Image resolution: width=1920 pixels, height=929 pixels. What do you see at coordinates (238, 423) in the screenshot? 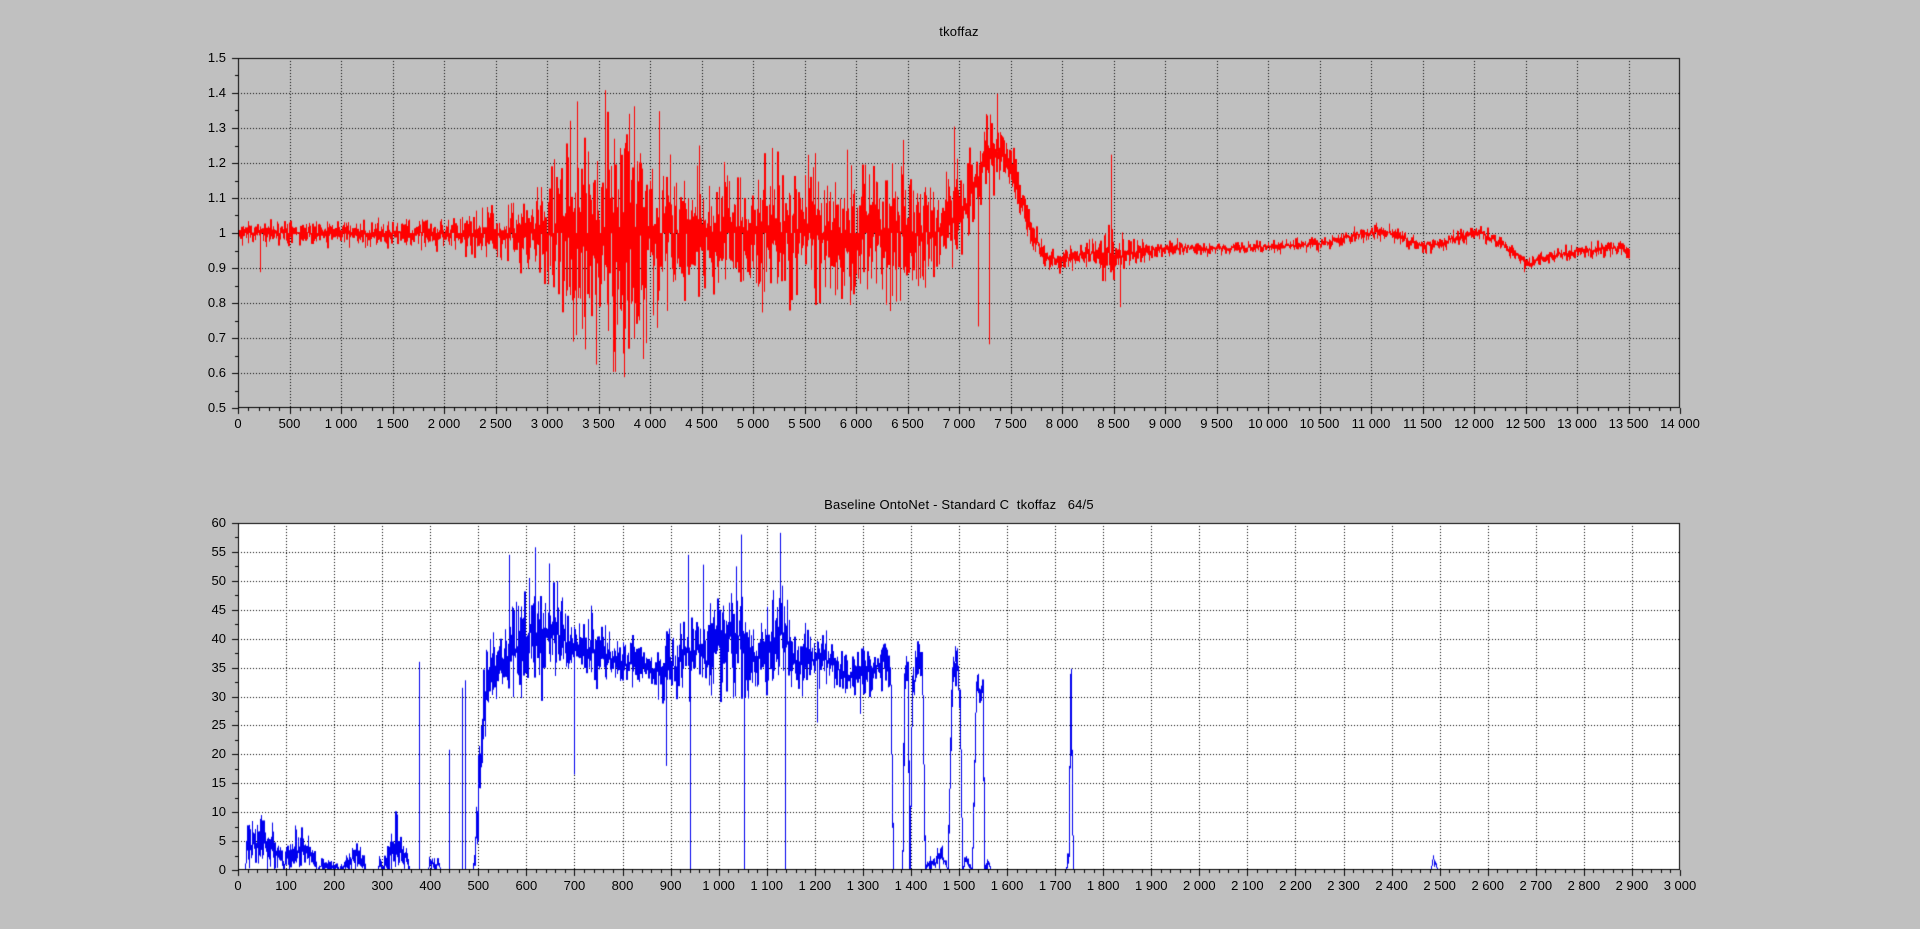
I see `top-chart-x-tick-label: 0` at bounding box center [238, 423].